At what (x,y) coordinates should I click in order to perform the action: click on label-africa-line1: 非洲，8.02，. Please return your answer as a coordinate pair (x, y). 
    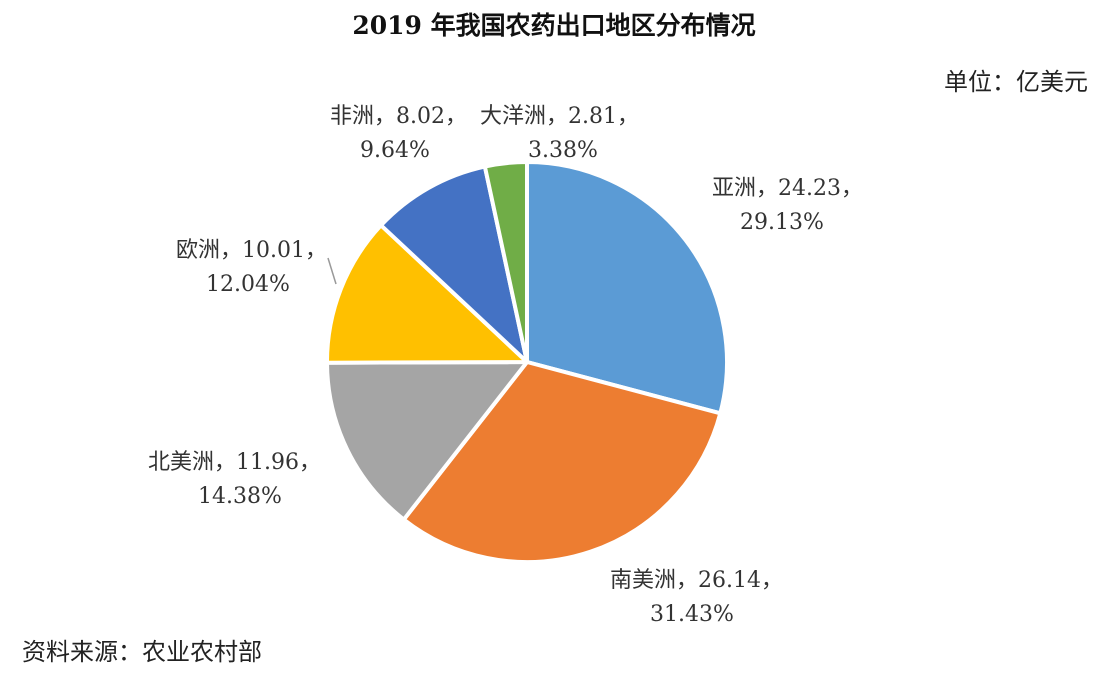
    Looking at the image, I should click on (398, 116).